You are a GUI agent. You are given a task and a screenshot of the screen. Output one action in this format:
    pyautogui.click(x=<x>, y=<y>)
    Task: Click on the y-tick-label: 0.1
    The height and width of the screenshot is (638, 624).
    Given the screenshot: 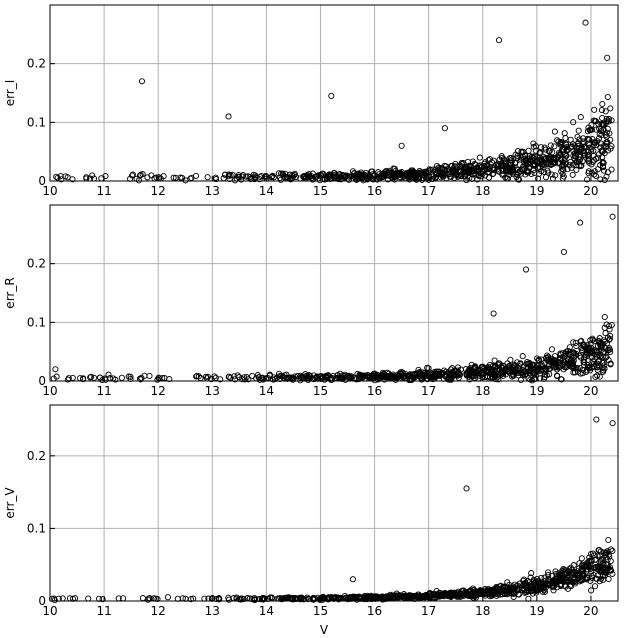 What is the action you would take?
    pyautogui.click(x=36, y=322)
    